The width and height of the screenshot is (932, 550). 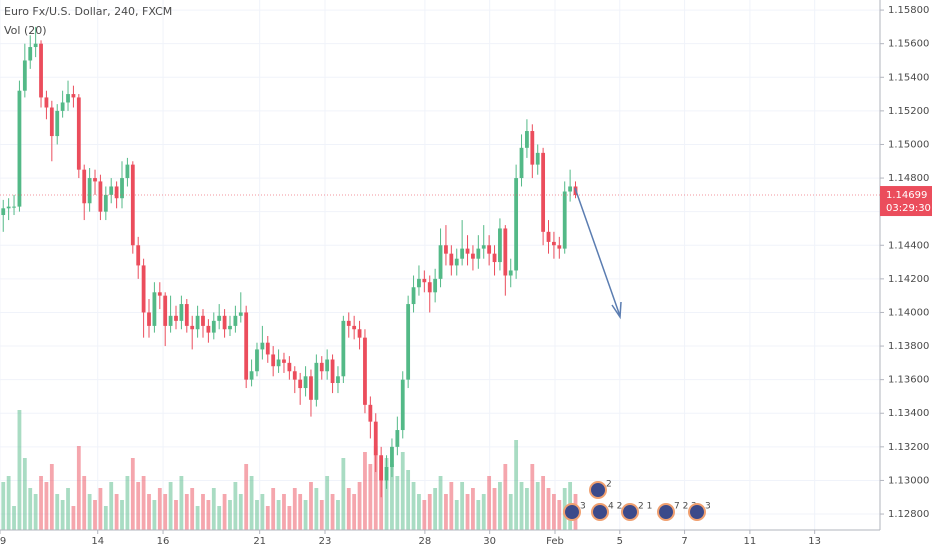 What do you see at coordinates (259, 541) in the screenshot?
I see `x-tick-label: 21` at bounding box center [259, 541].